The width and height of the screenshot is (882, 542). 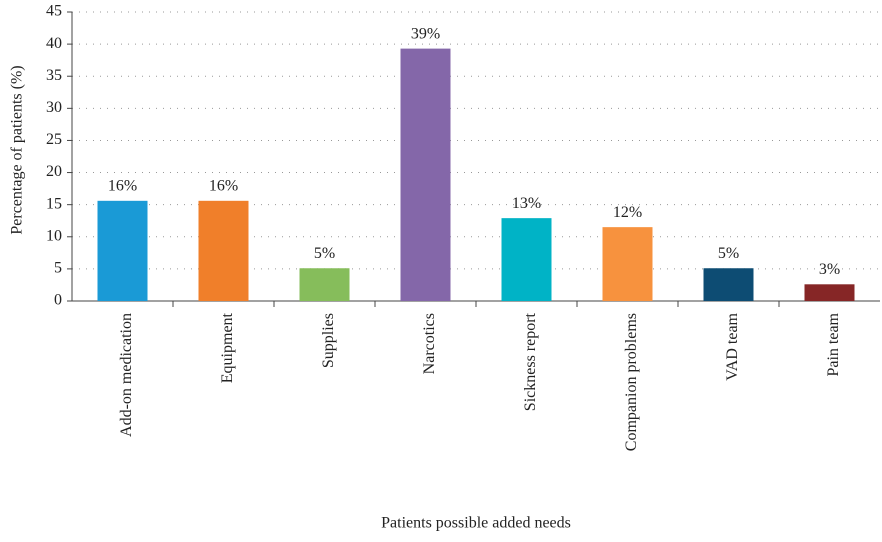 I want to click on x-tick-label: Add-on medication, so click(x=126, y=375).